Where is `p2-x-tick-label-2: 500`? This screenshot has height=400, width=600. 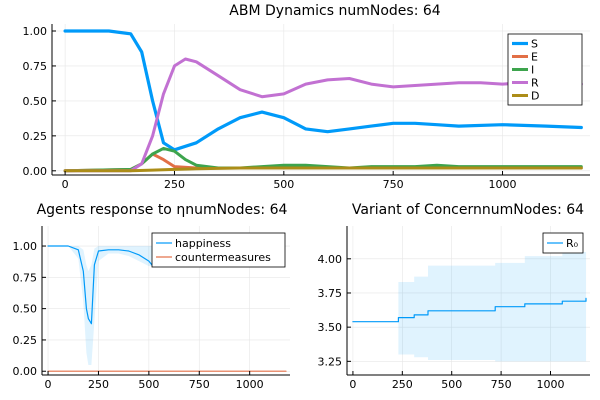 p2-x-tick-label-2: 500 is located at coordinates (148, 384).